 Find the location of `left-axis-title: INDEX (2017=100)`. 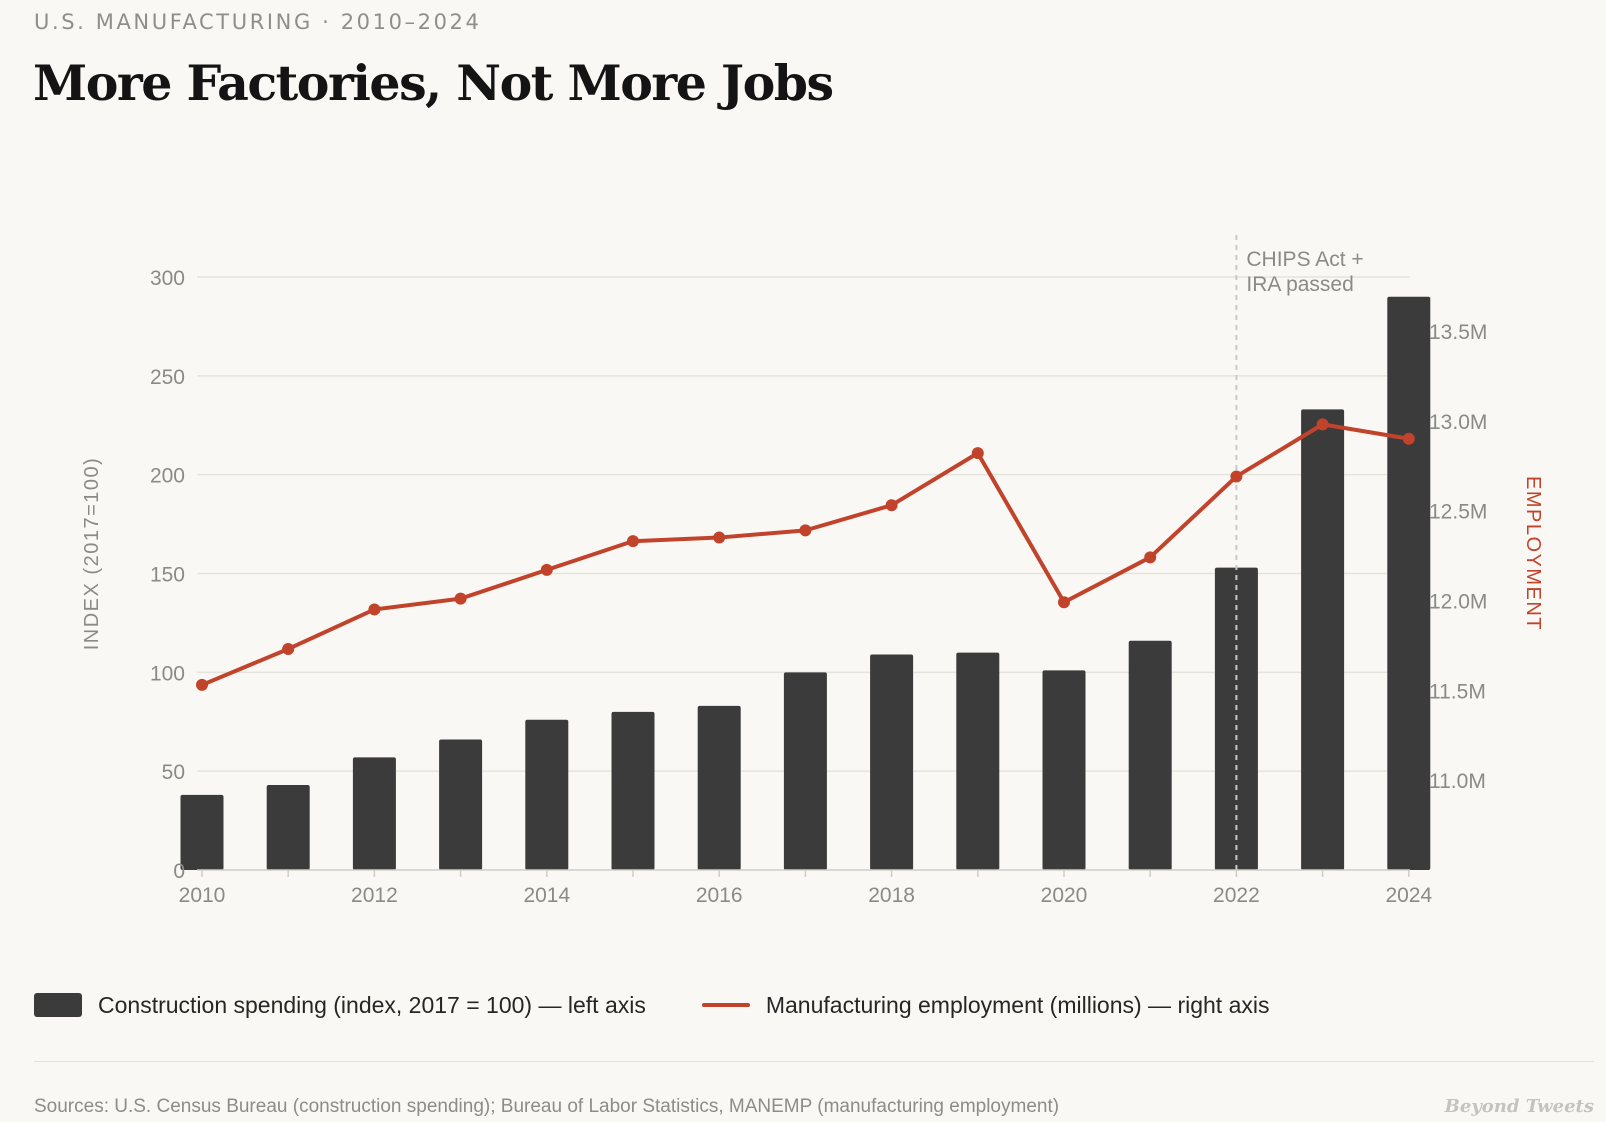

left-axis-title: INDEX (2017=100) is located at coordinates (92, 554).